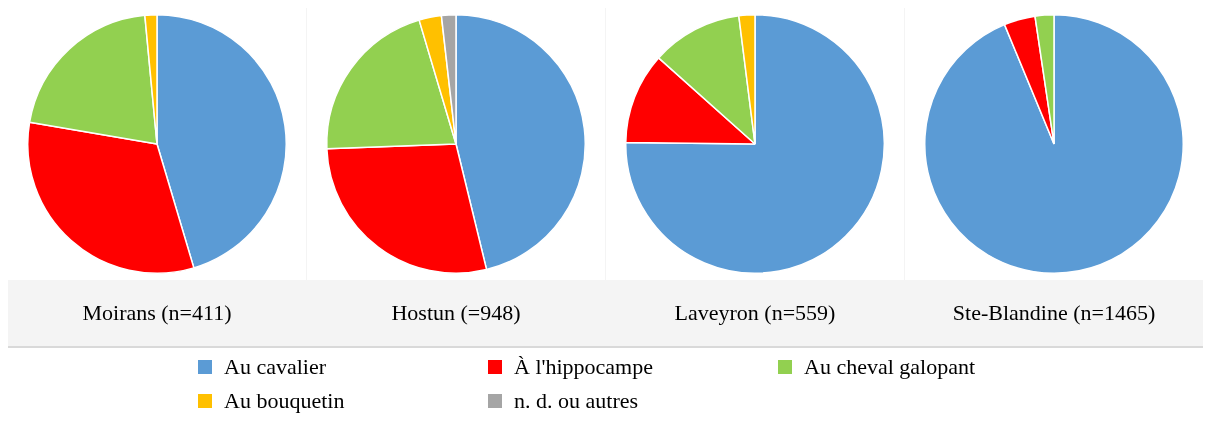 The width and height of the screenshot is (1211, 438). I want to click on legend-label: Au bouquetin, so click(284, 401).